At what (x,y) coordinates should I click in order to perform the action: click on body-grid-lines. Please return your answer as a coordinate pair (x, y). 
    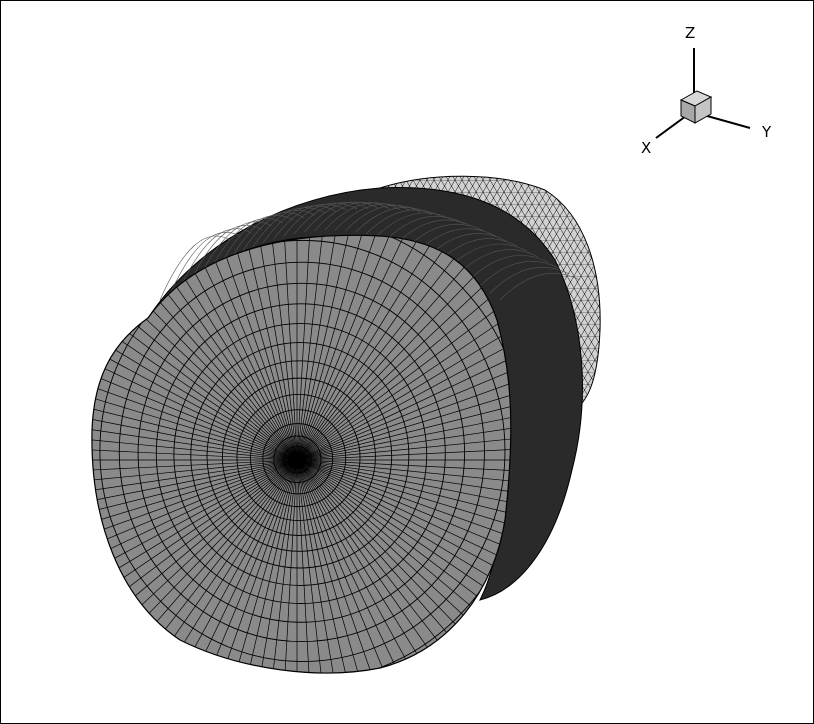
    Looking at the image, I should click on (370, 251).